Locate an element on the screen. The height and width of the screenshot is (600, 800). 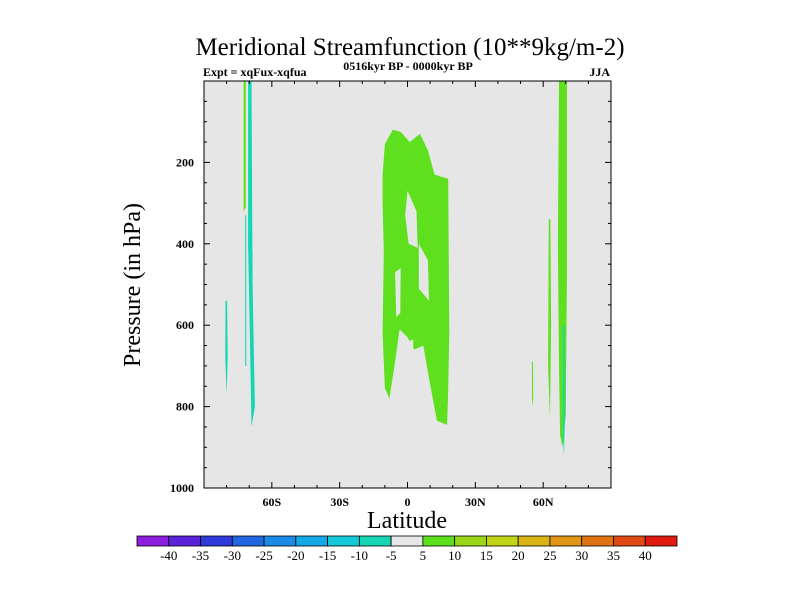
colorbar-label: 35 is located at coordinates (613, 555).